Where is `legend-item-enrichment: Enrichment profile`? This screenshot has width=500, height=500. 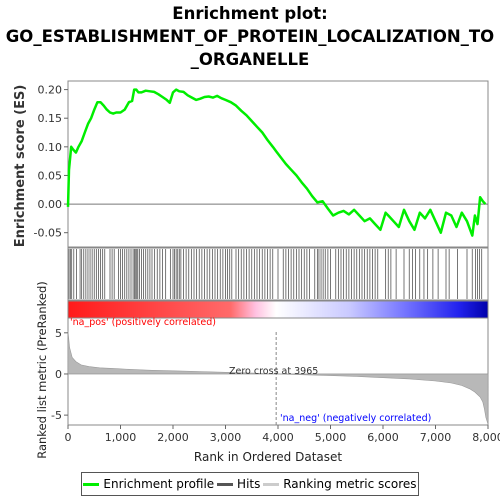 legend-item-enrichment: Enrichment profile is located at coordinates (148, 484).